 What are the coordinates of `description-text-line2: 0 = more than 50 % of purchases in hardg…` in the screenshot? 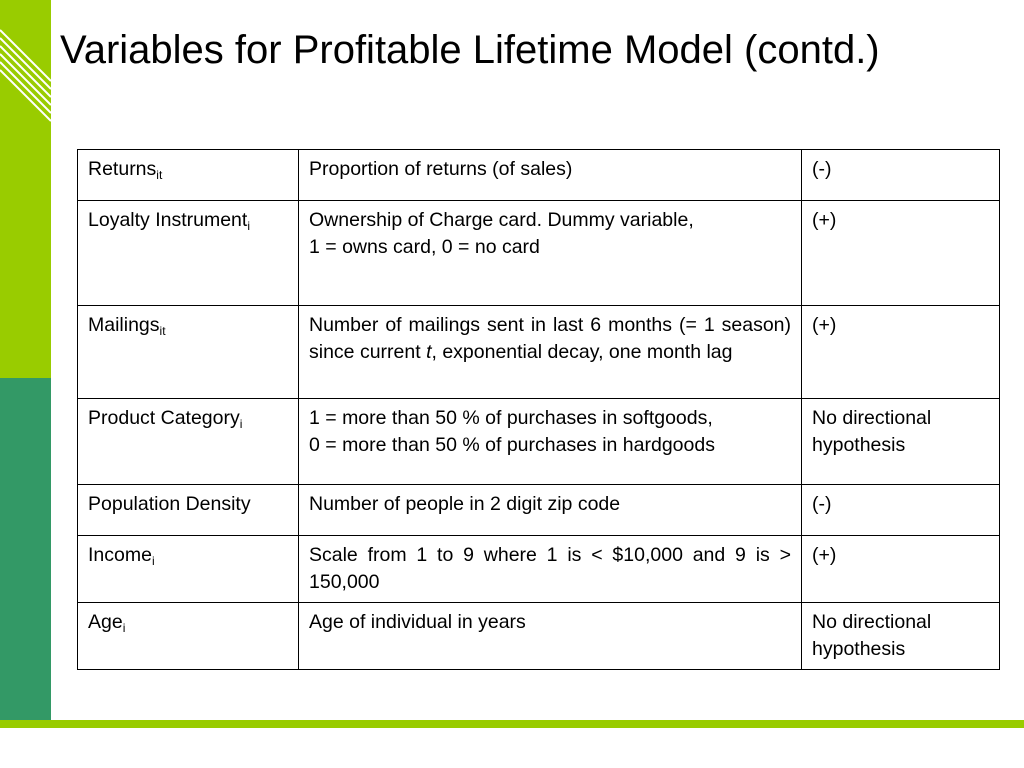 It's located at (512, 445).